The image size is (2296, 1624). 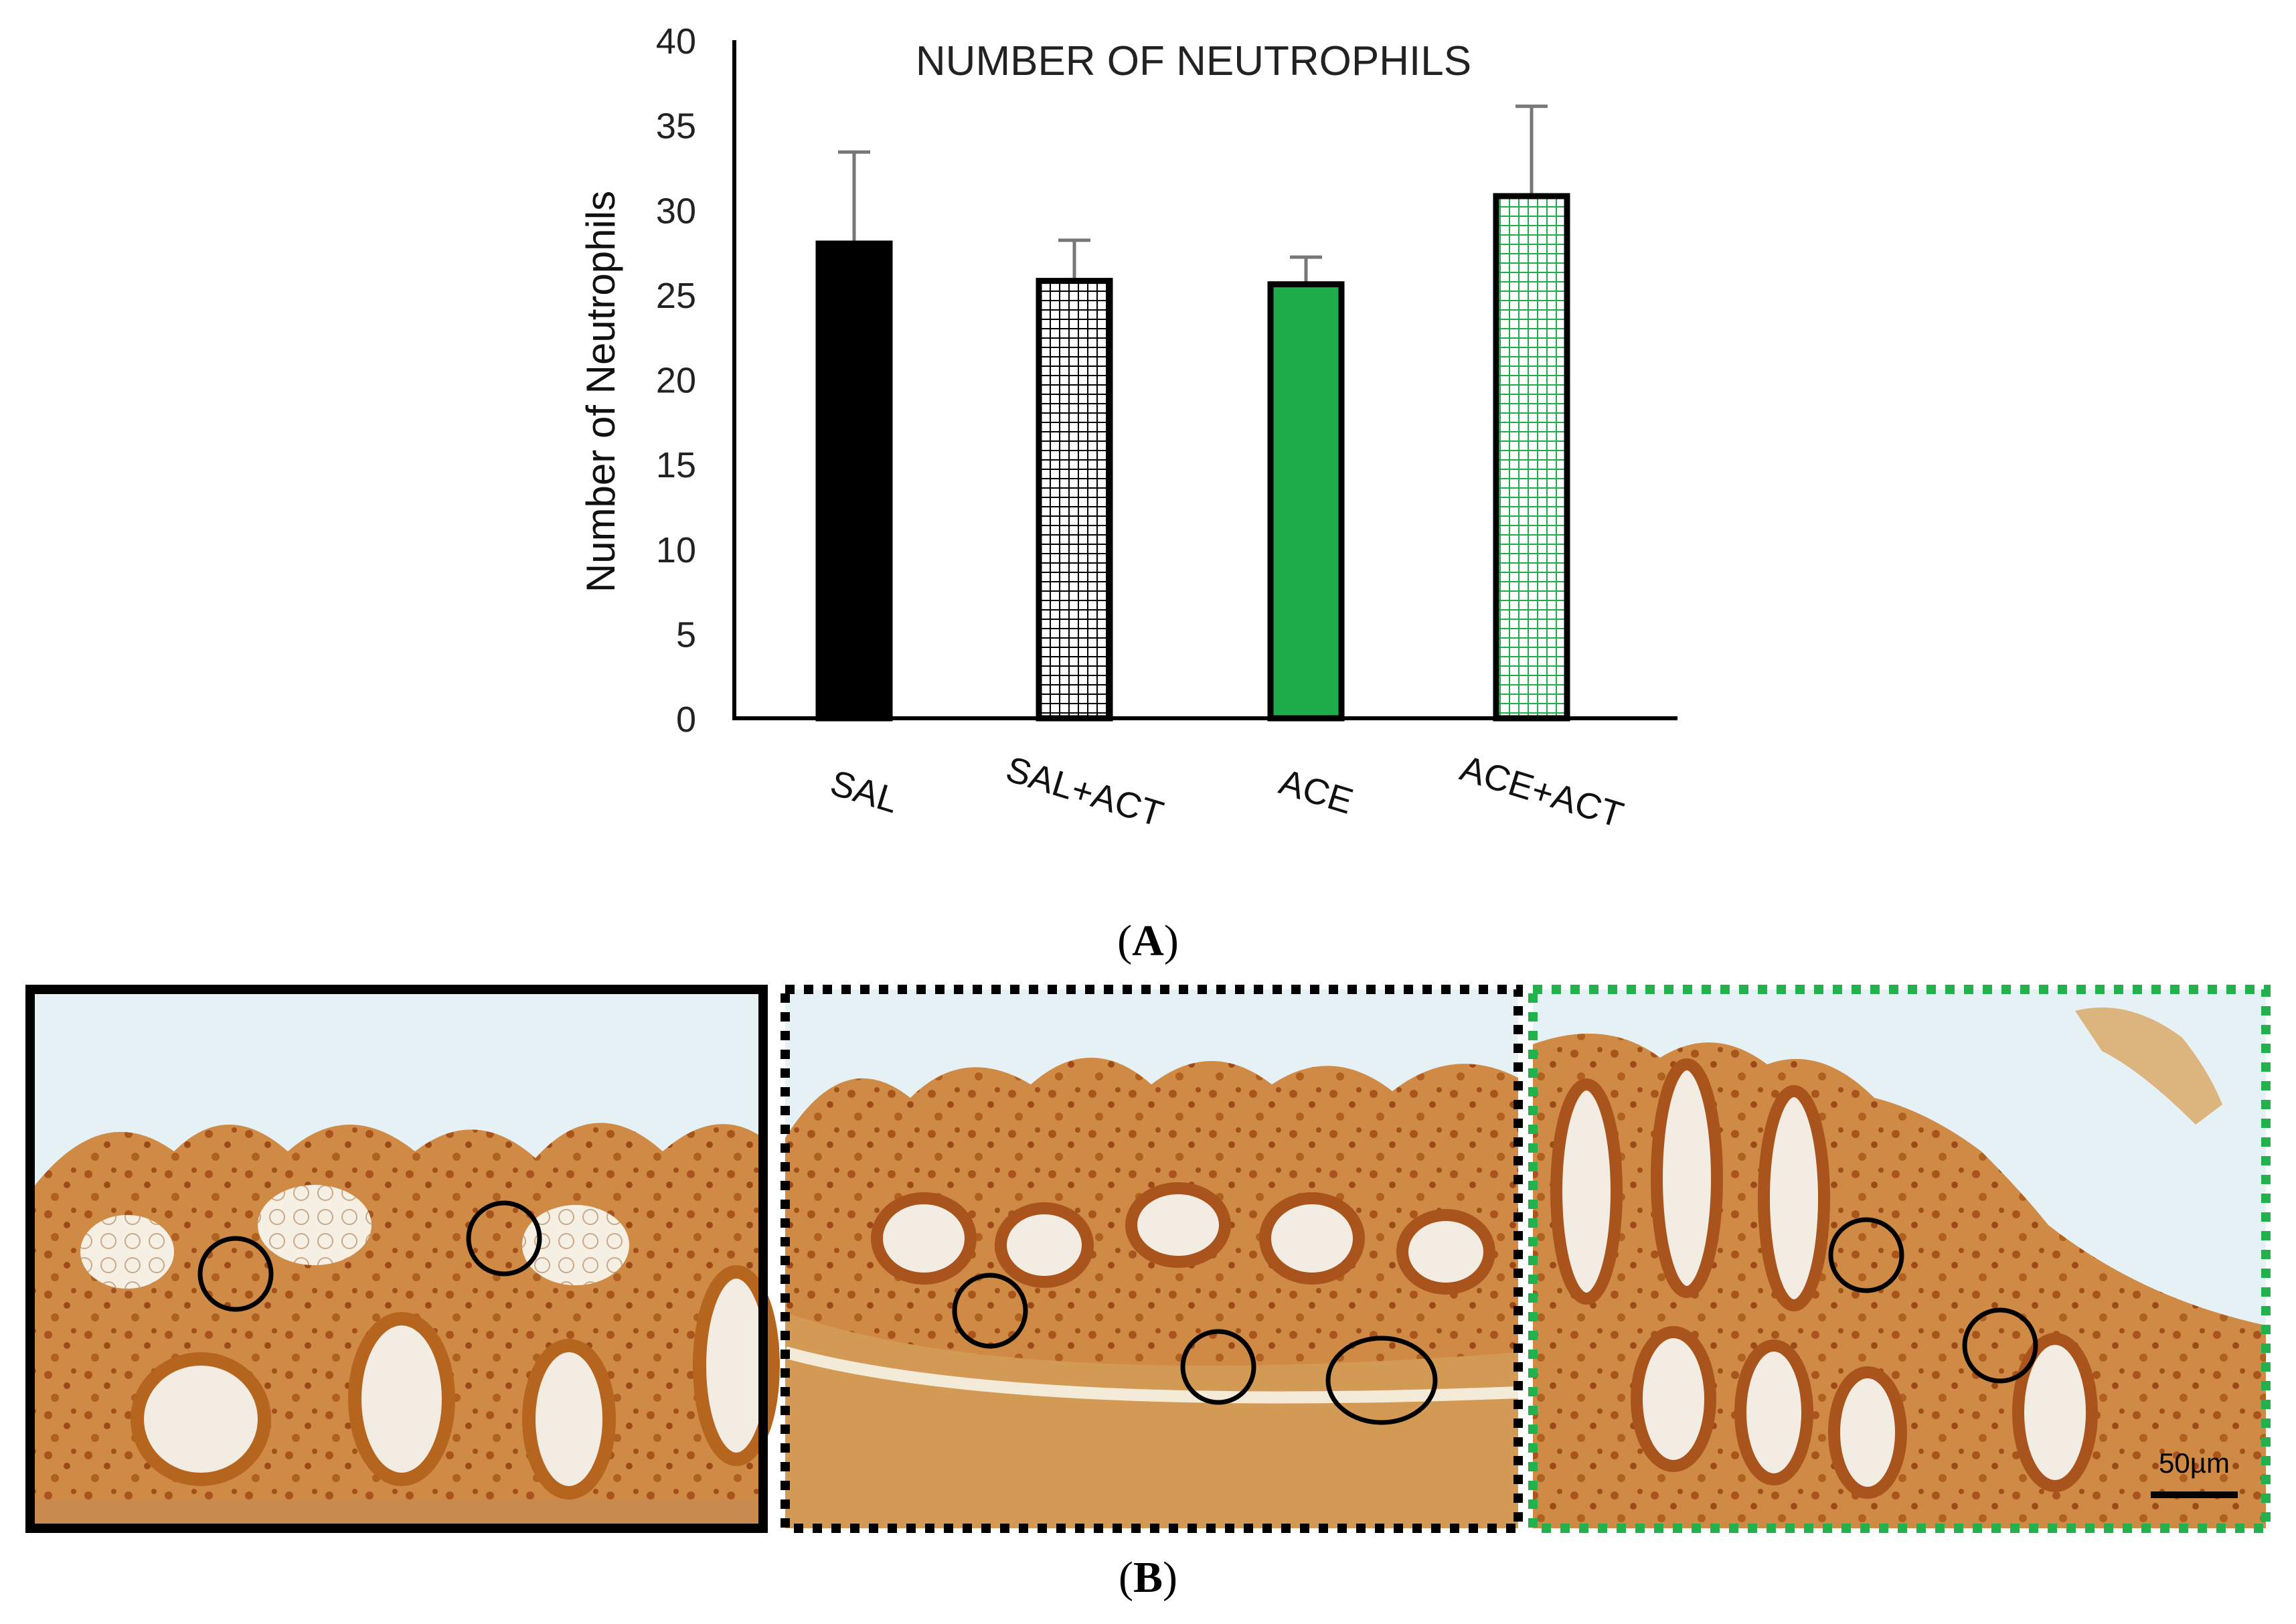 What do you see at coordinates (676, 127) in the screenshot?
I see `y-tick-label: 35` at bounding box center [676, 127].